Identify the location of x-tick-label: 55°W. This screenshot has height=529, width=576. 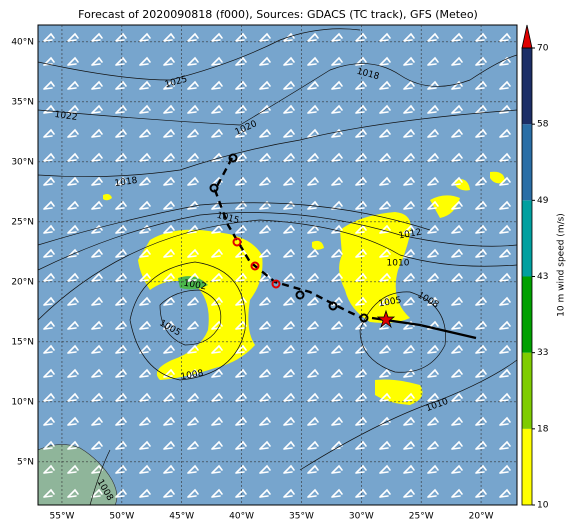
(62, 517).